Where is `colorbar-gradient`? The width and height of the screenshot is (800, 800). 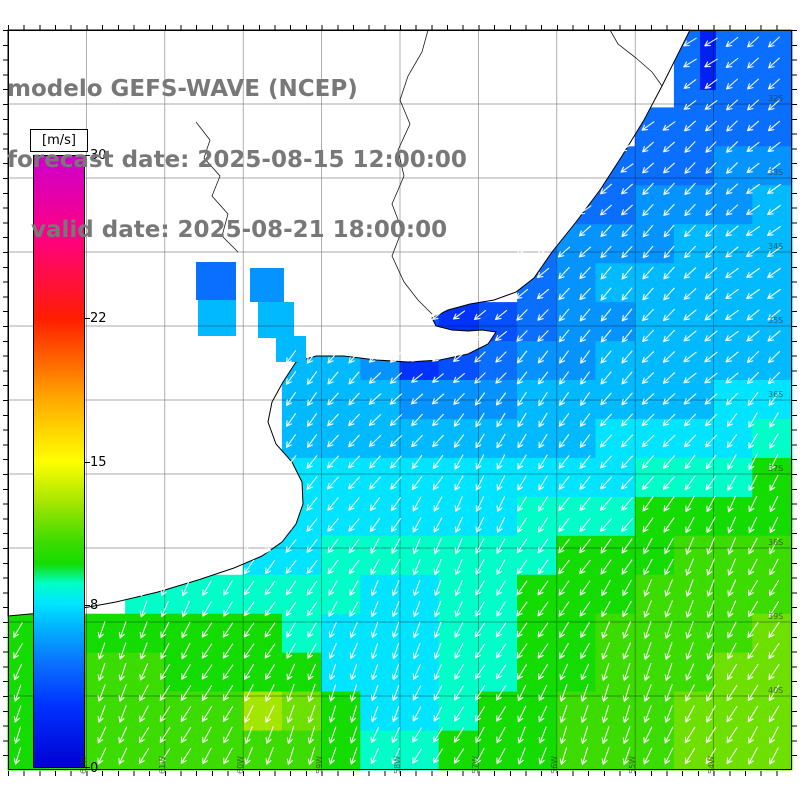 colorbar-gradient is located at coordinates (59, 461).